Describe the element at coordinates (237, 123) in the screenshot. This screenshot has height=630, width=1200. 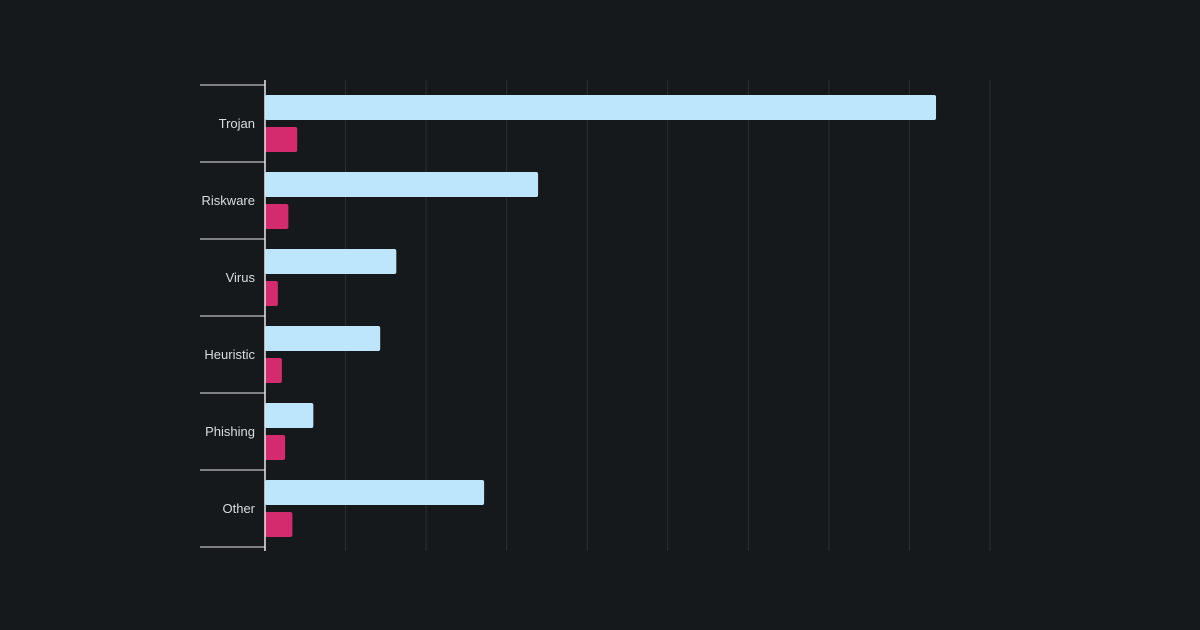
I see `y-tick-label: Trojan` at that location.